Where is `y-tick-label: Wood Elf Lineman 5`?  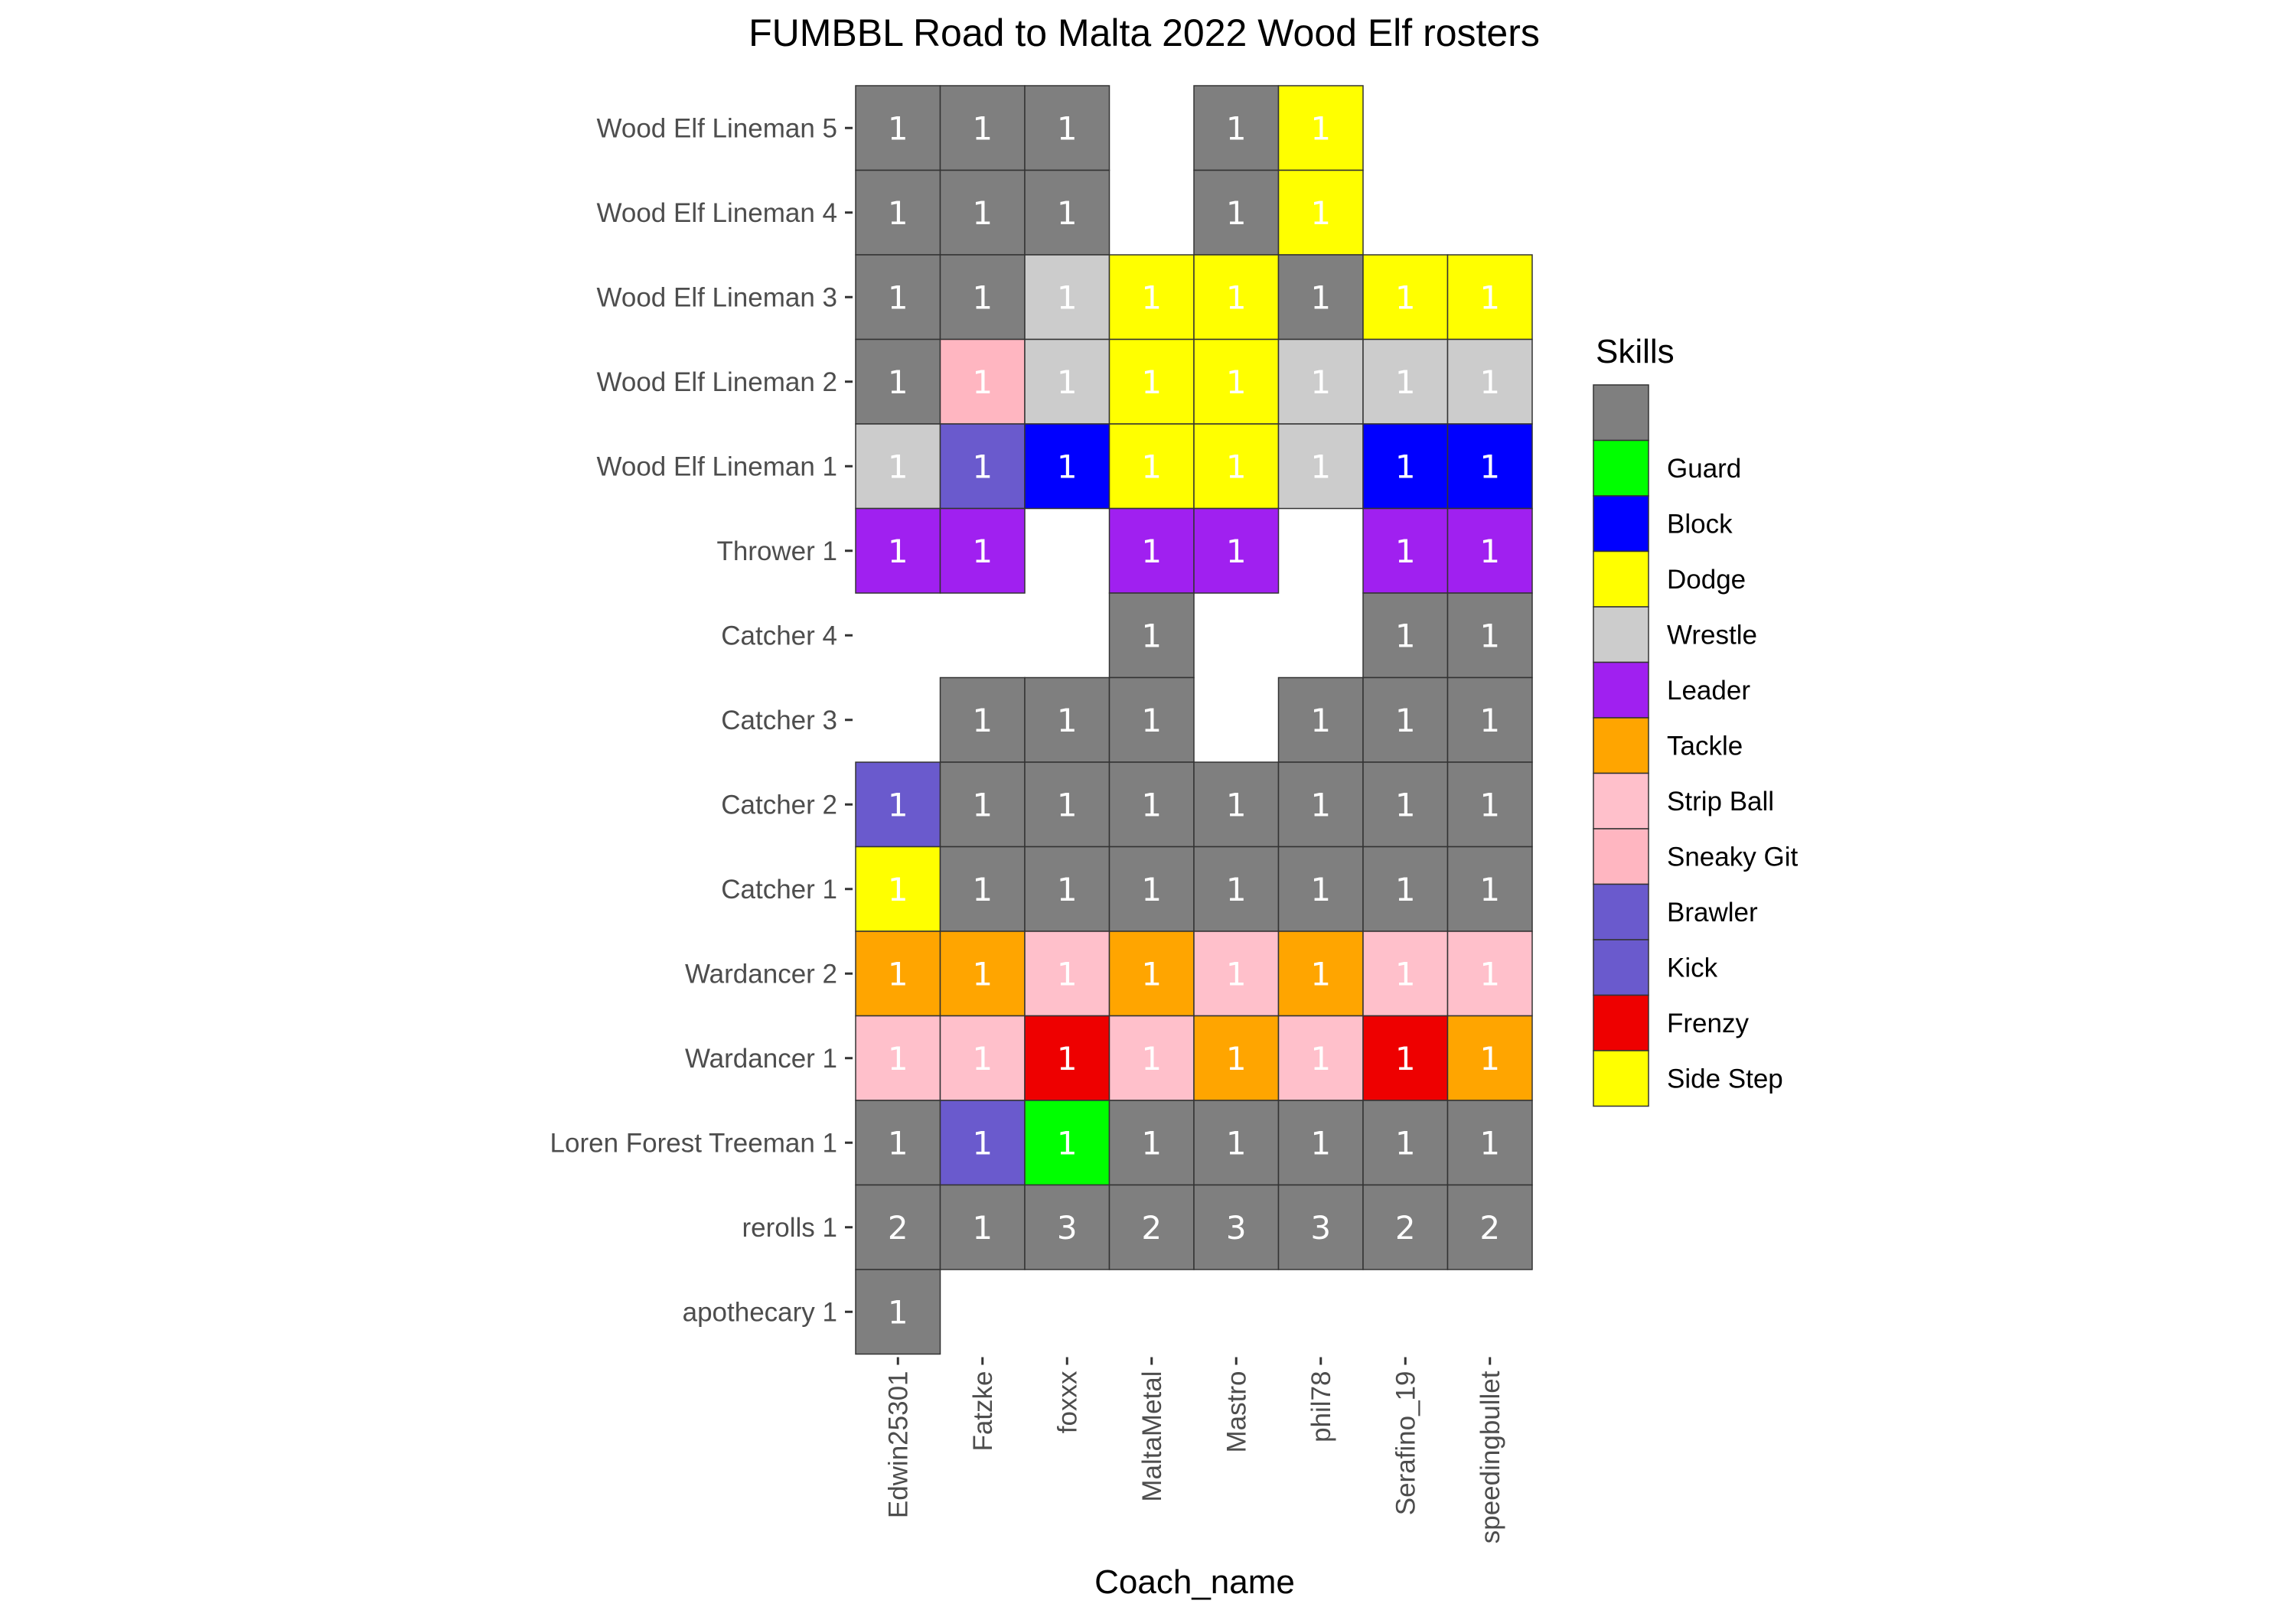 y-tick-label: Wood Elf Lineman 5 is located at coordinates (716, 128).